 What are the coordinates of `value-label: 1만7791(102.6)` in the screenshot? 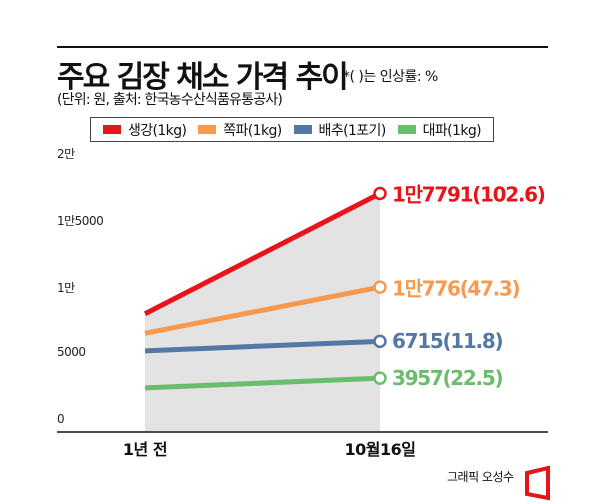 It's located at (469, 194).